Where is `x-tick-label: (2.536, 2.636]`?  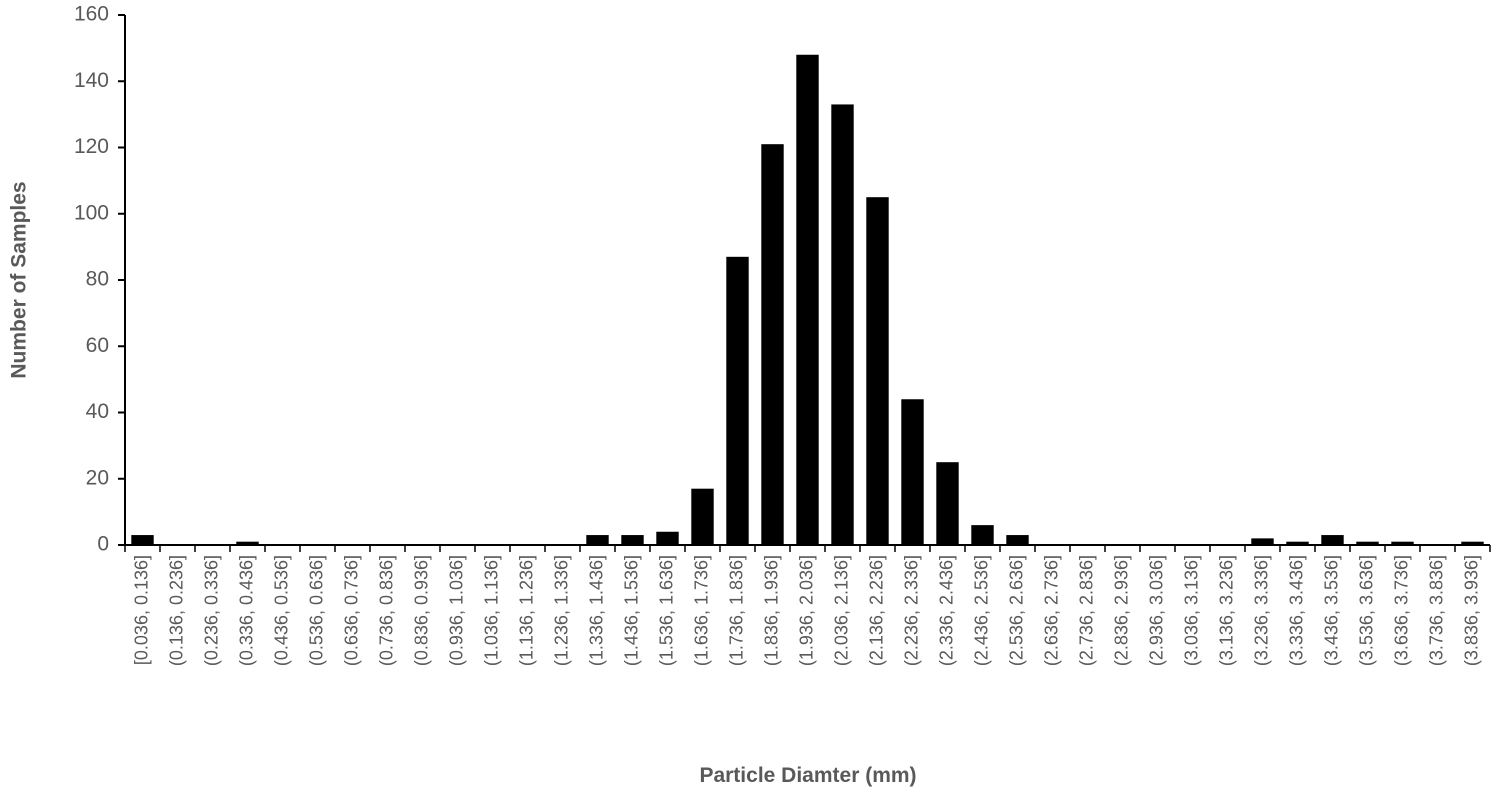
x-tick-label: (2.536, 2.636] is located at coordinates (1016, 610).